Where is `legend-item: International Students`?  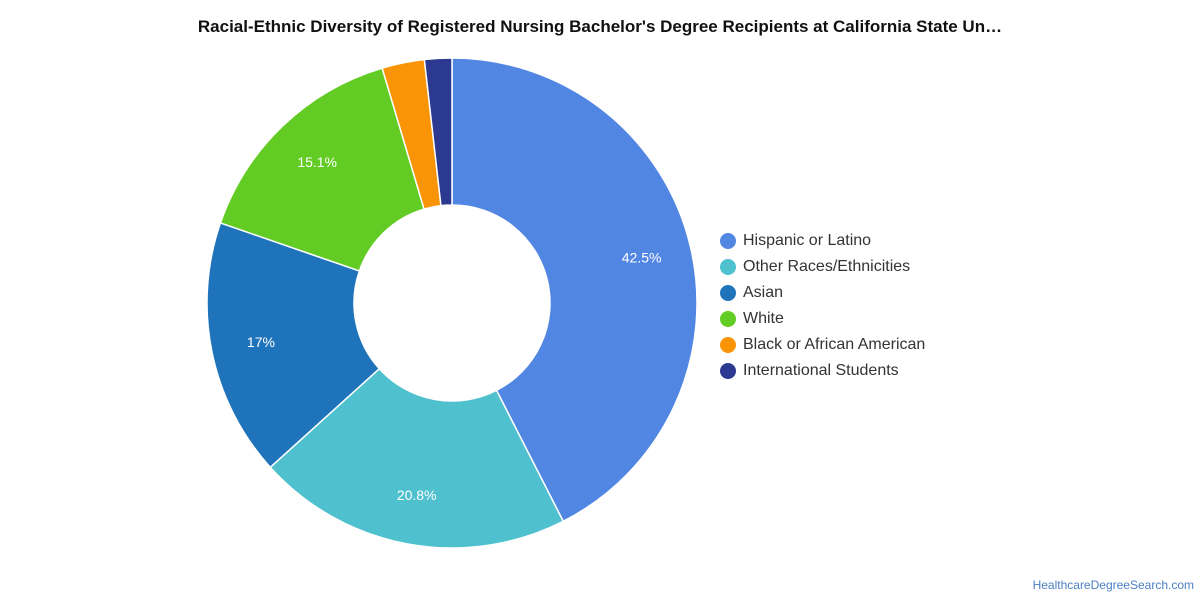 legend-item: International Students is located at coordinates (822, 371).